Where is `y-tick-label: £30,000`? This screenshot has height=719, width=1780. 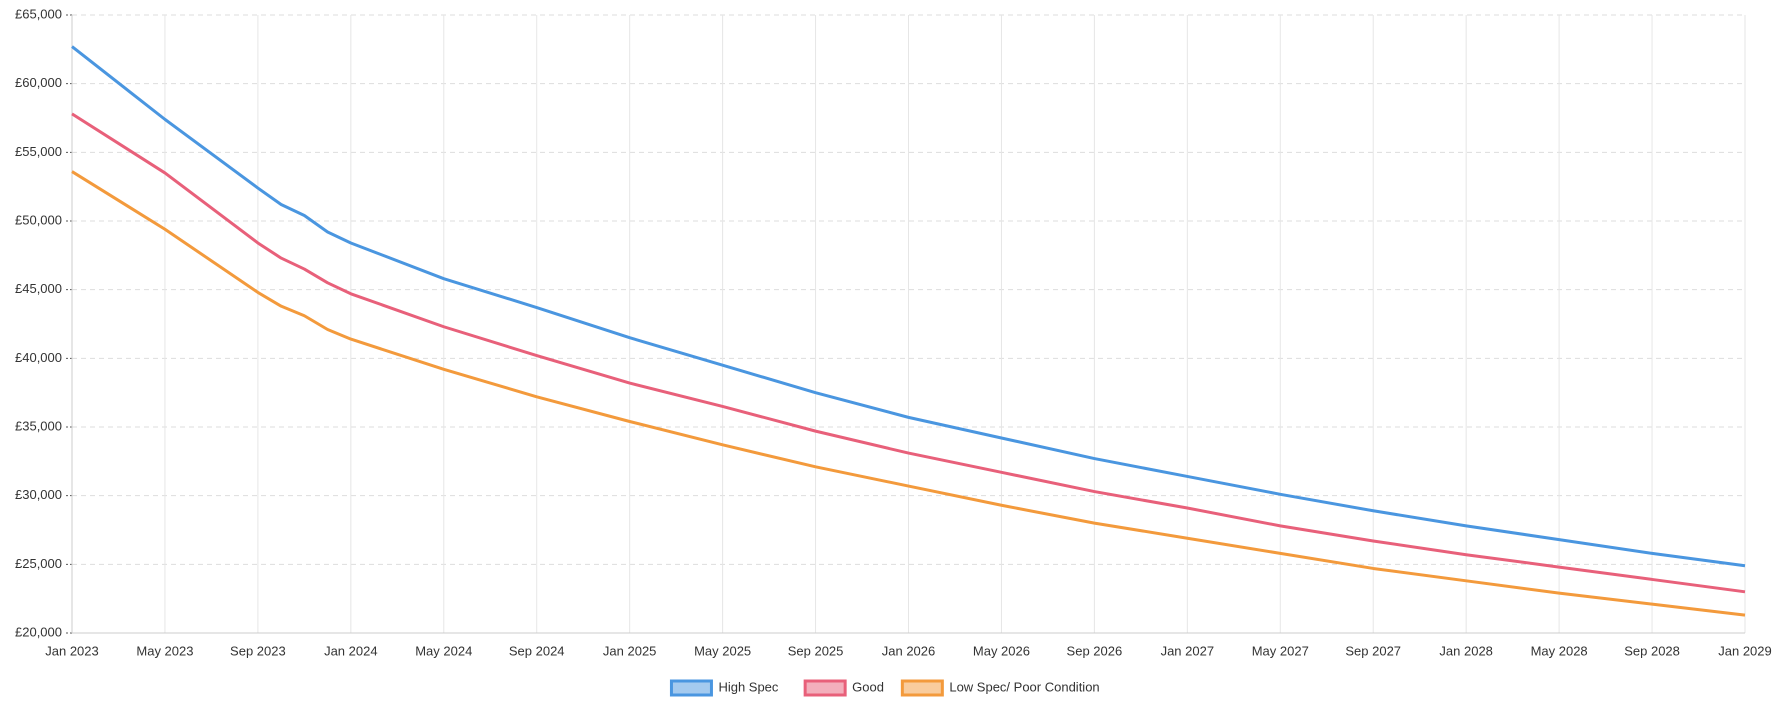
y-tick-label: £30,000 is located at coordinates (38, 494).